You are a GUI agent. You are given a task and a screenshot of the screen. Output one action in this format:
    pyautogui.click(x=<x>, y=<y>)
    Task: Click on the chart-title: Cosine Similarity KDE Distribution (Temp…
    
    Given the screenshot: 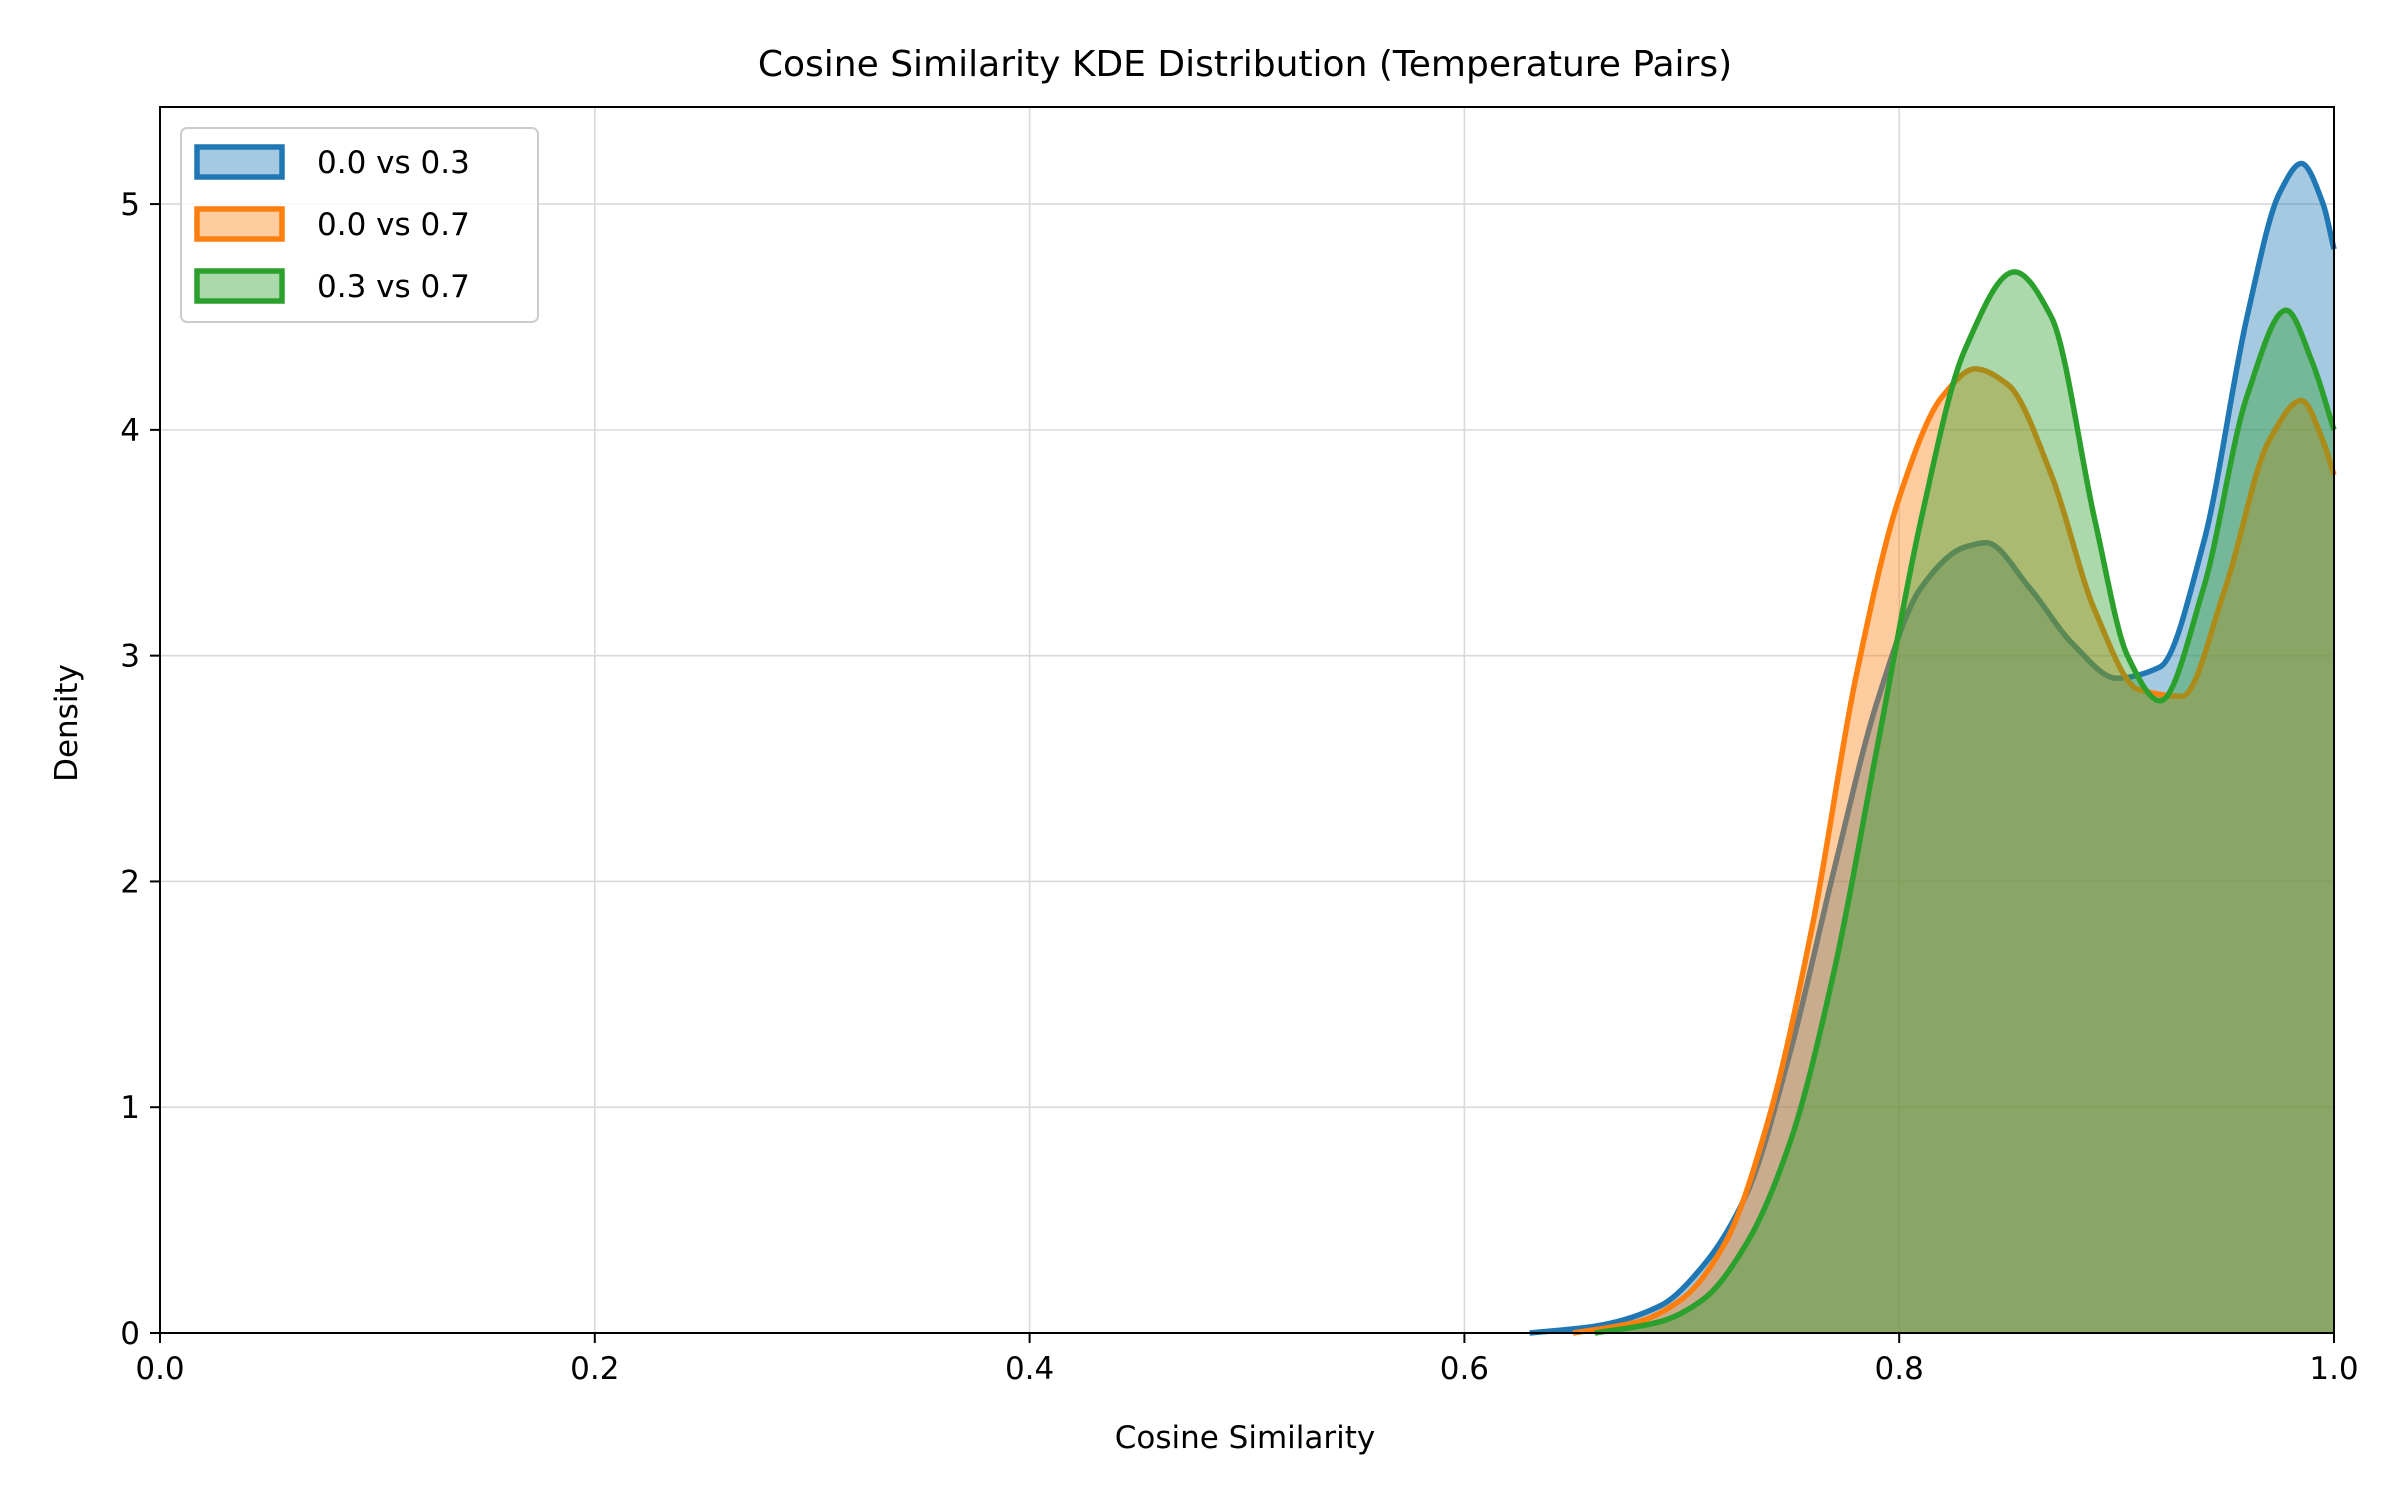 What is the action you would take?
    pyautogui.click(x=1245, y=64)
    